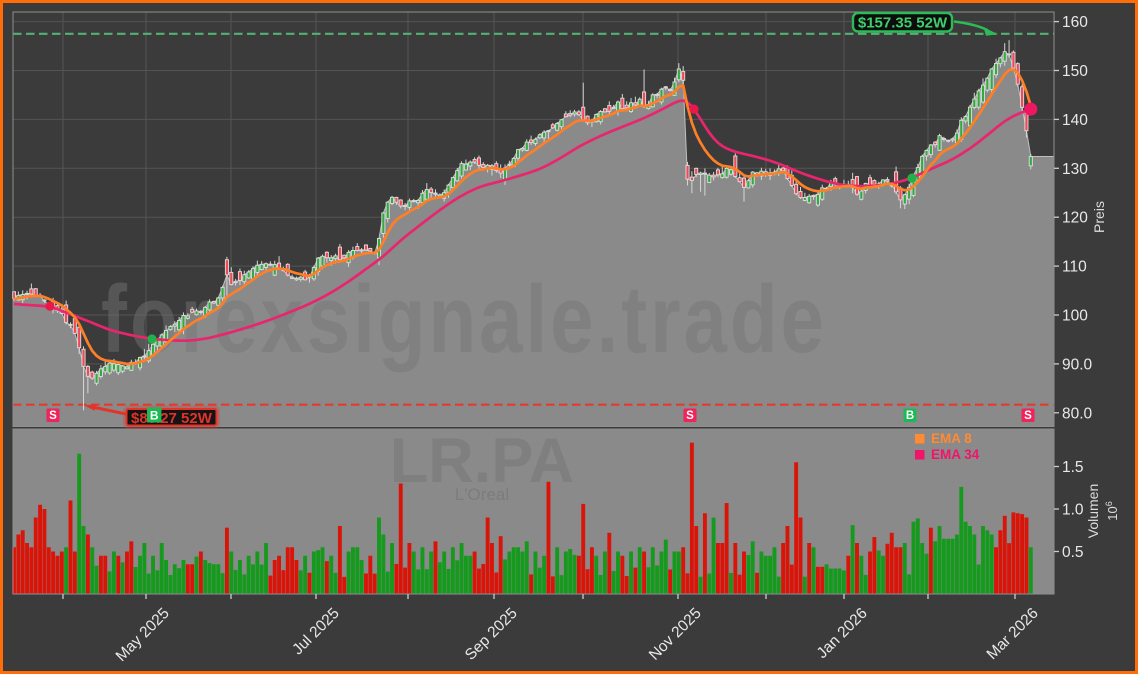 The image size is (1138, 674). I want to click on svg-text: 150, so click(1075, 71).